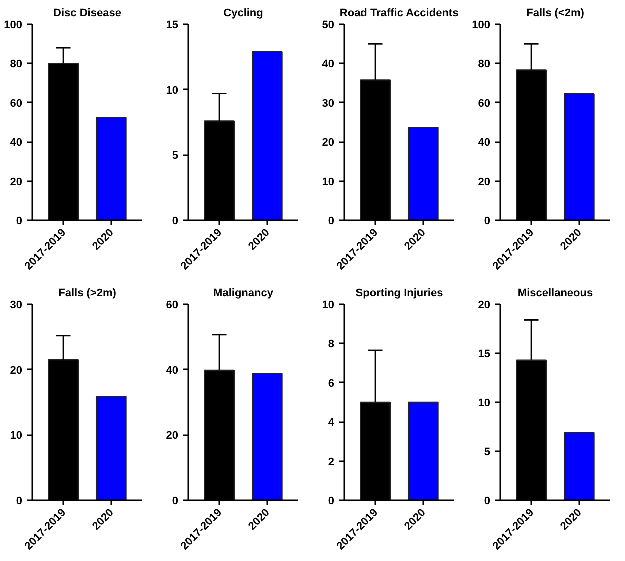  I want to click on chart-title: Falls (>2m), so click(87, 294).